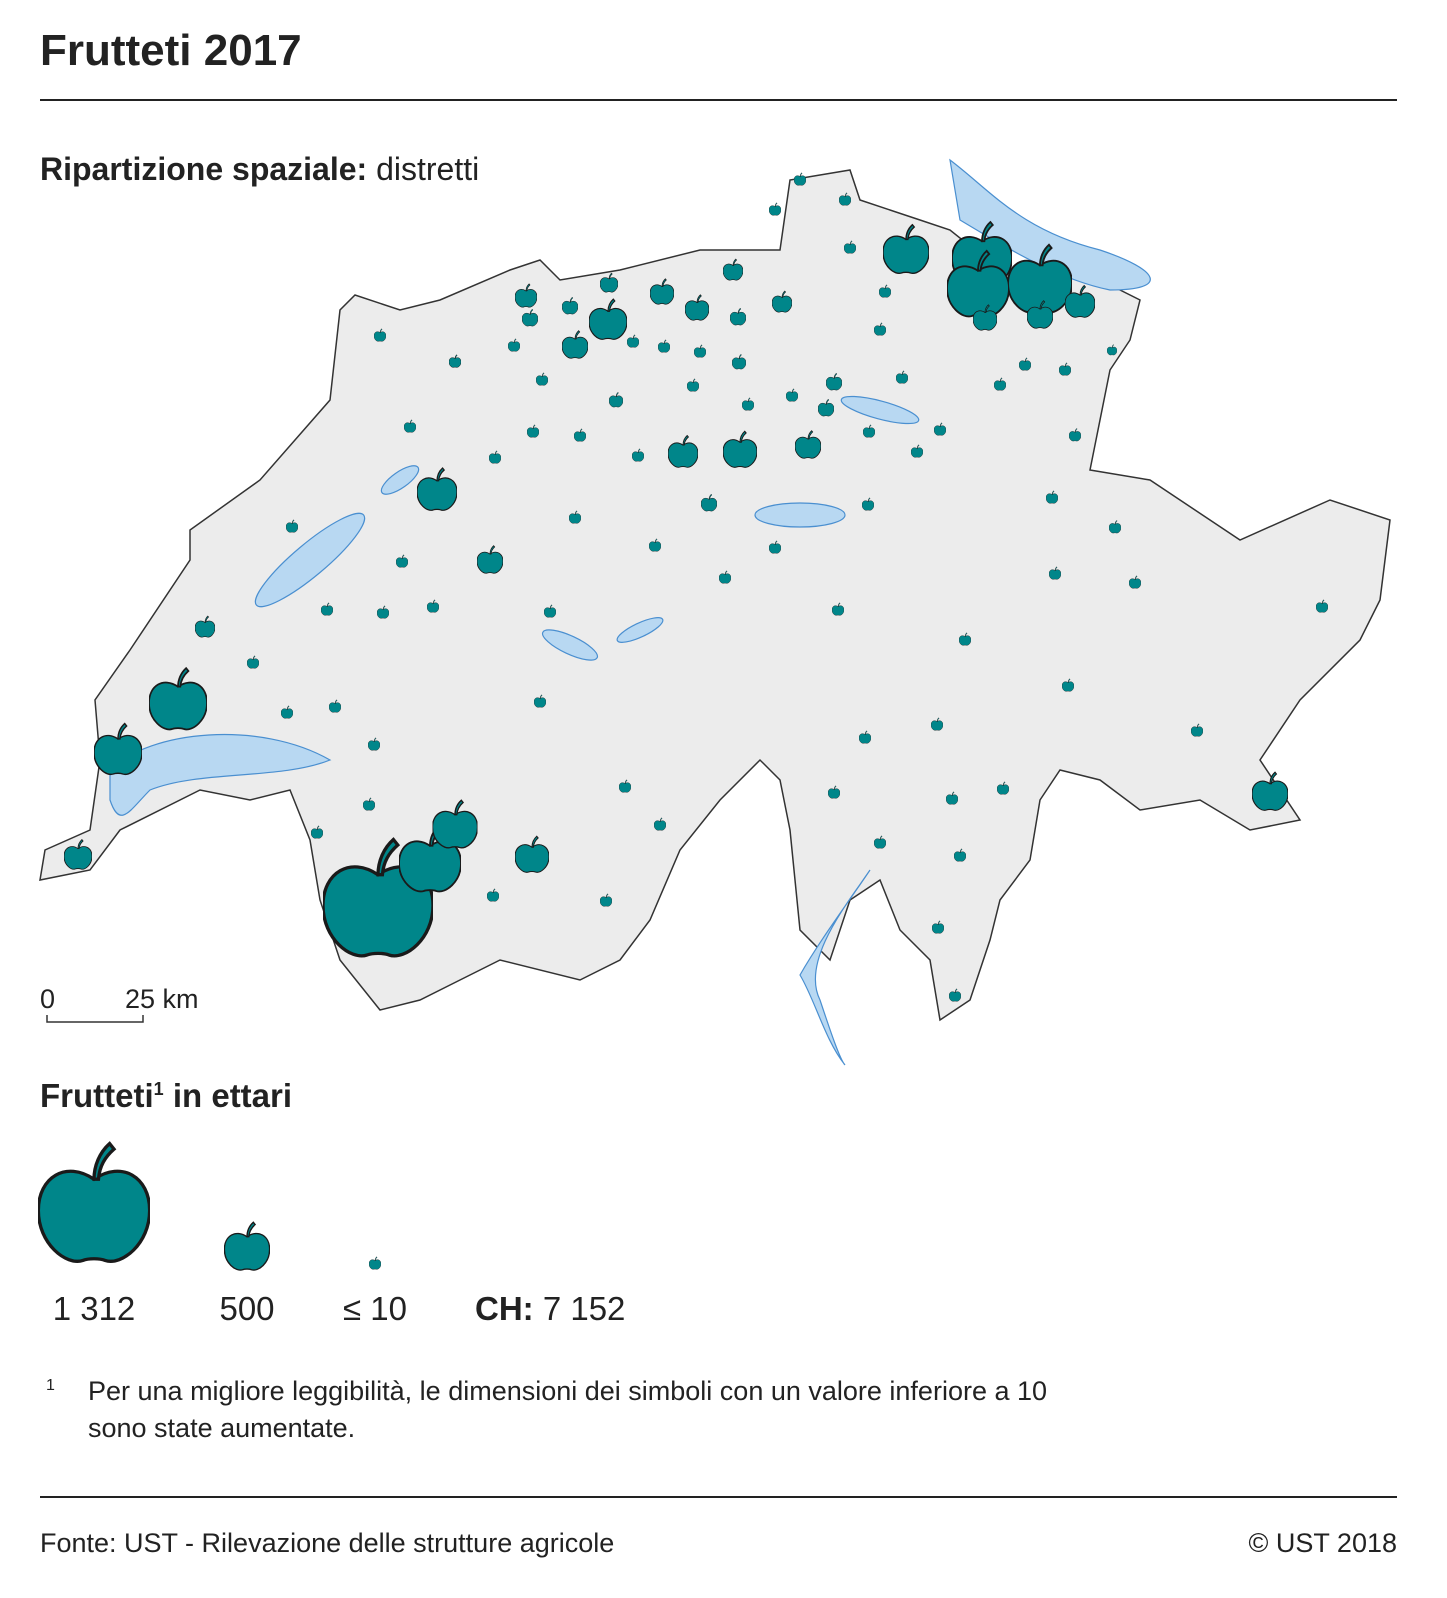 Image resolution: width=1447 pixels, height=1598 pixels. What do you see at coordinates (1323, 1543) in the screenshot?
I see `copyright: © UST 2018` at bounding box center [1323, 1543].